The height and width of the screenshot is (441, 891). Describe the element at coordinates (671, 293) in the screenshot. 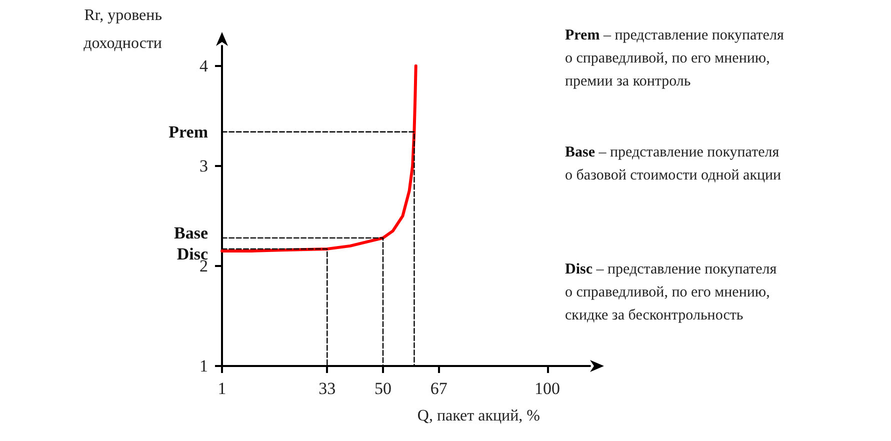

I see `annotation: Disc – представление покупателя о справедливой, по его мнению, скидке за бесконтрольность` at that location.